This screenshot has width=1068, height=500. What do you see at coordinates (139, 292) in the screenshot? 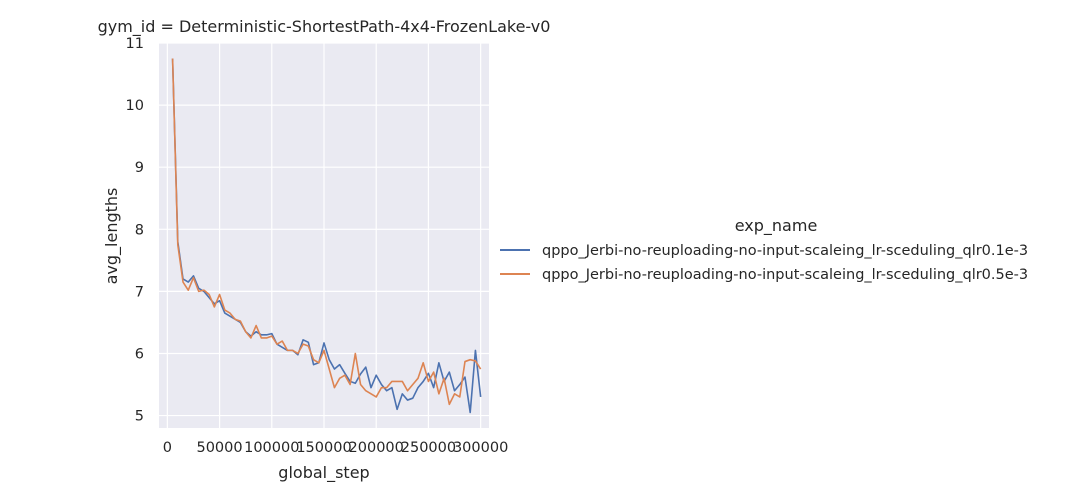
I see `y-tick-label: 7` at bounding box center [139, 292].